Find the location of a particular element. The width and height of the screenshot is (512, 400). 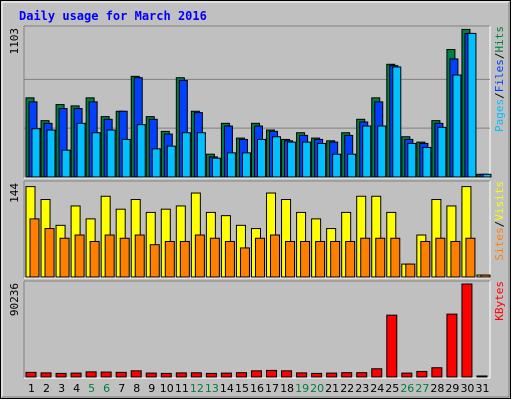

x-tick-label: 8 is located at coordinates (136, 388).